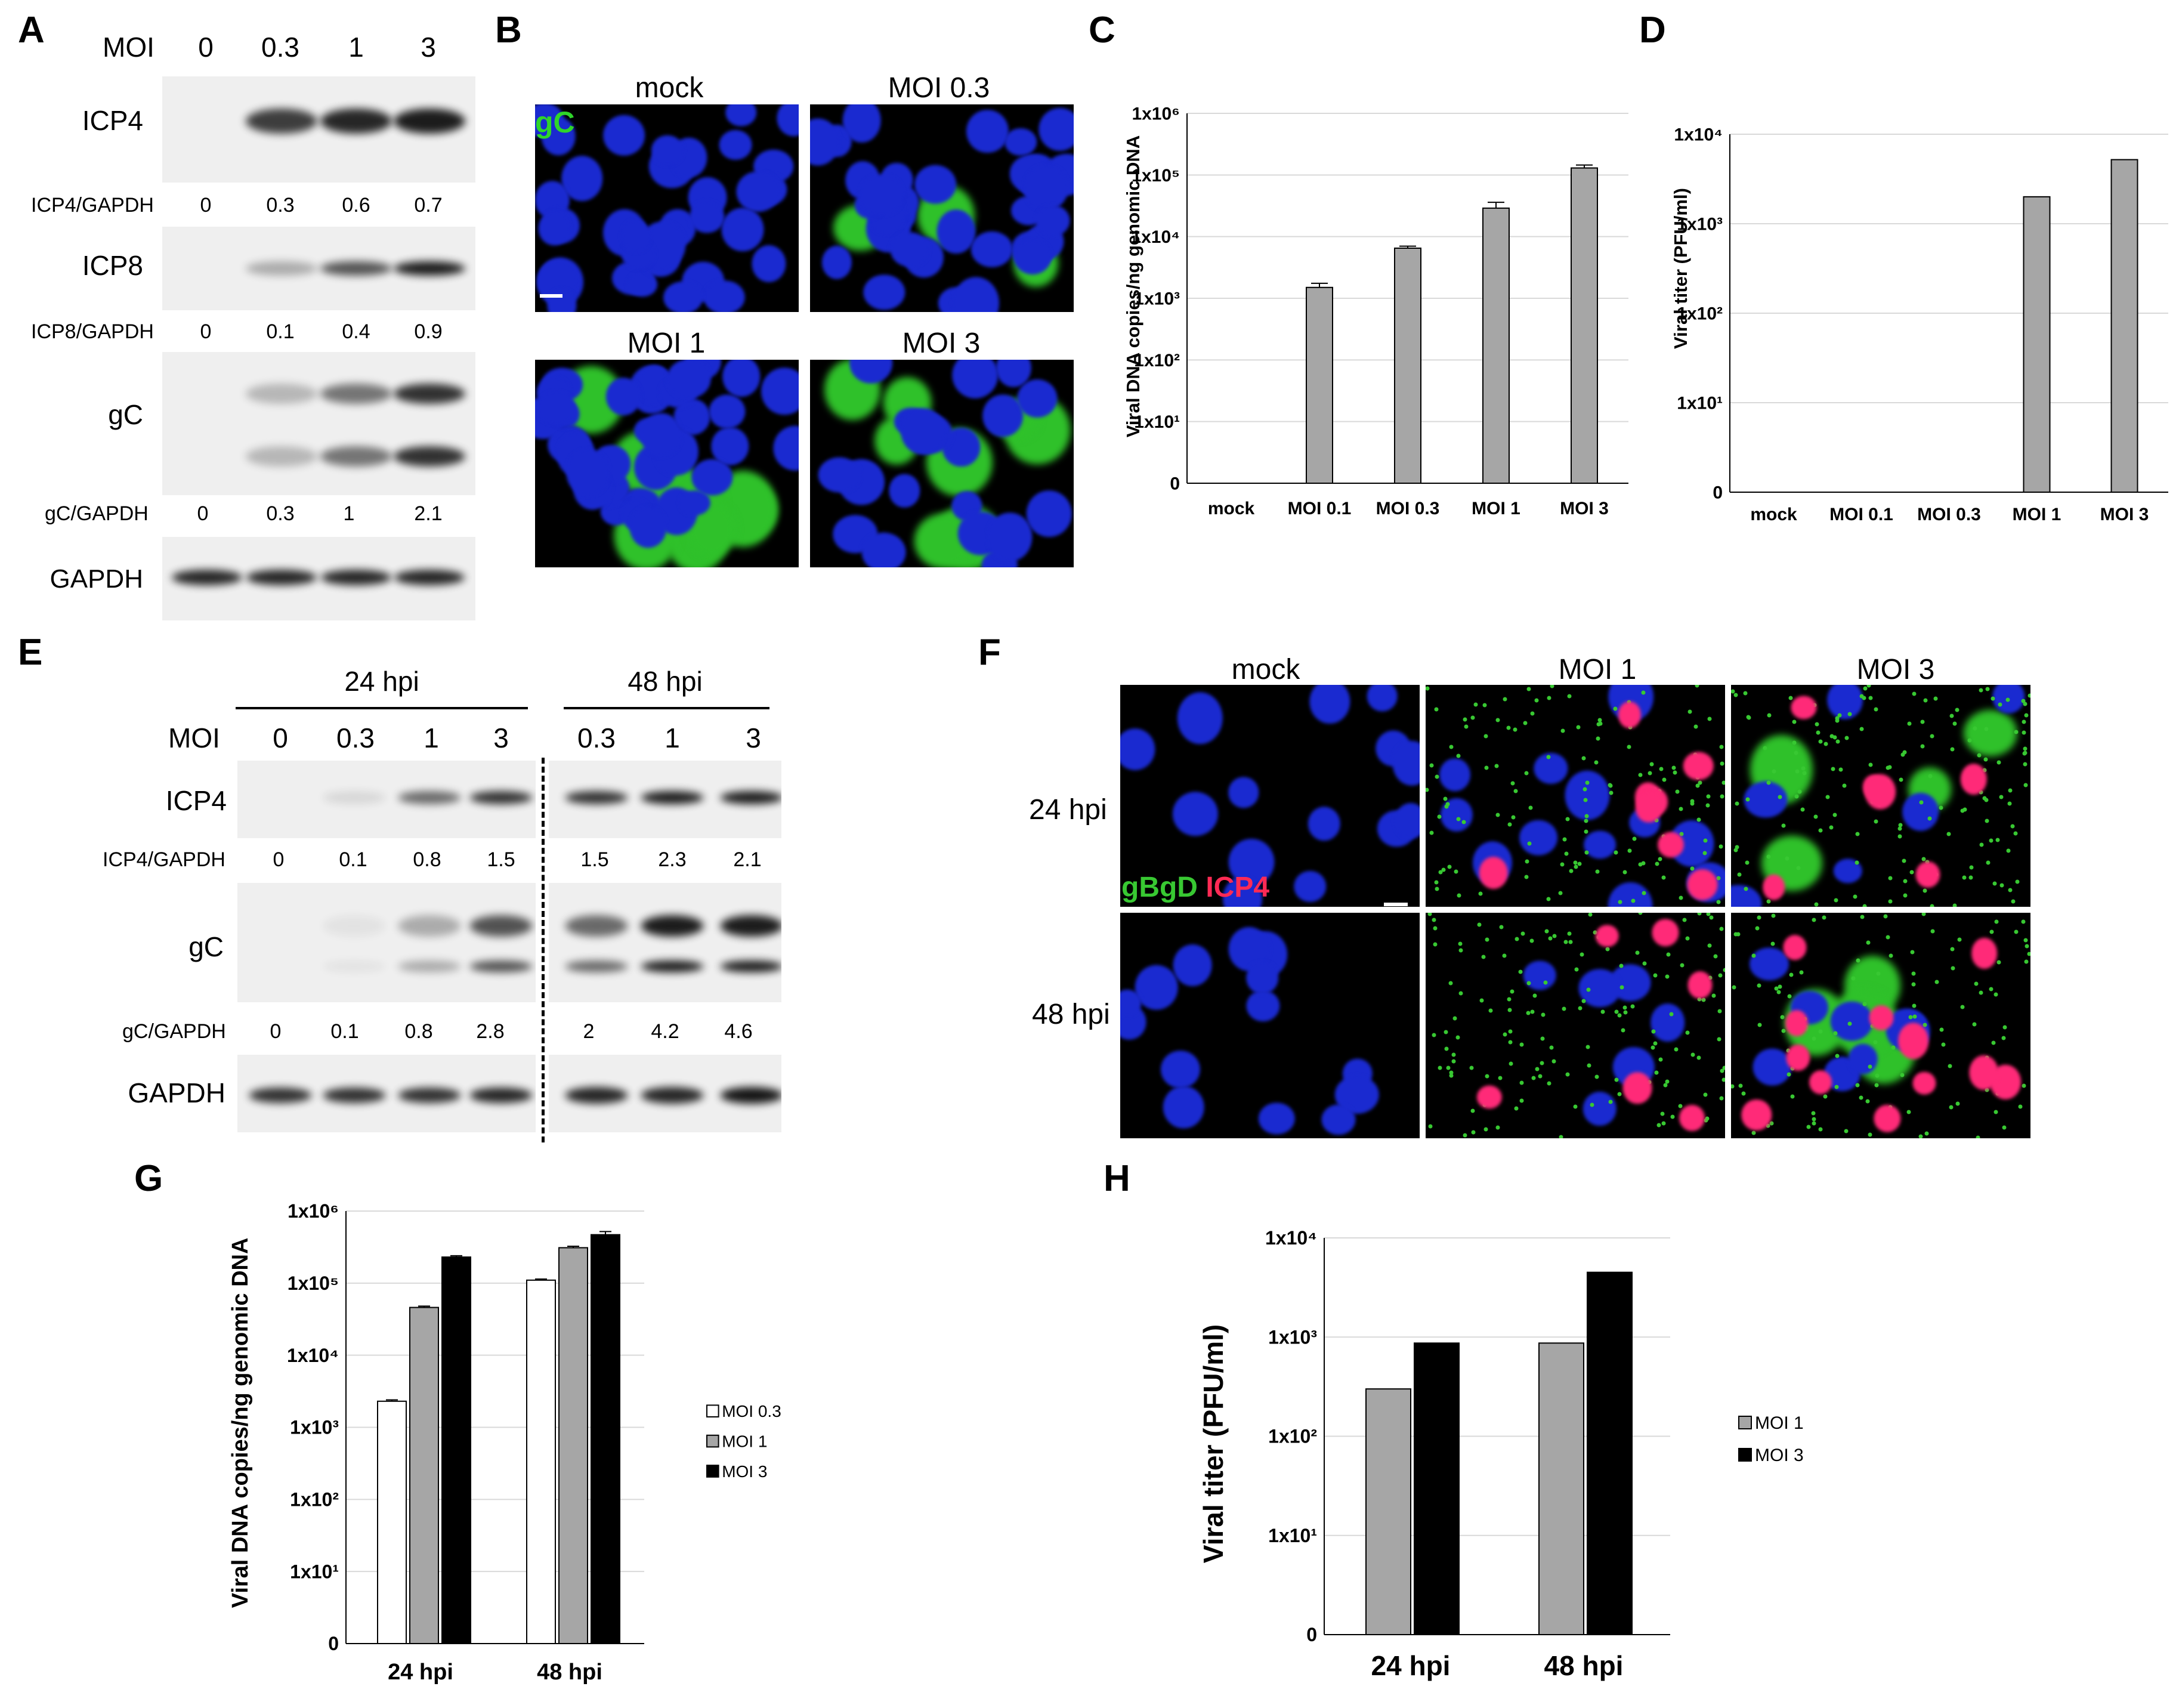 The image size is (2179, 1708). Describe the element at coordinates (31, 30) in the screenshot. I see `panel-label-a: A` at that location.